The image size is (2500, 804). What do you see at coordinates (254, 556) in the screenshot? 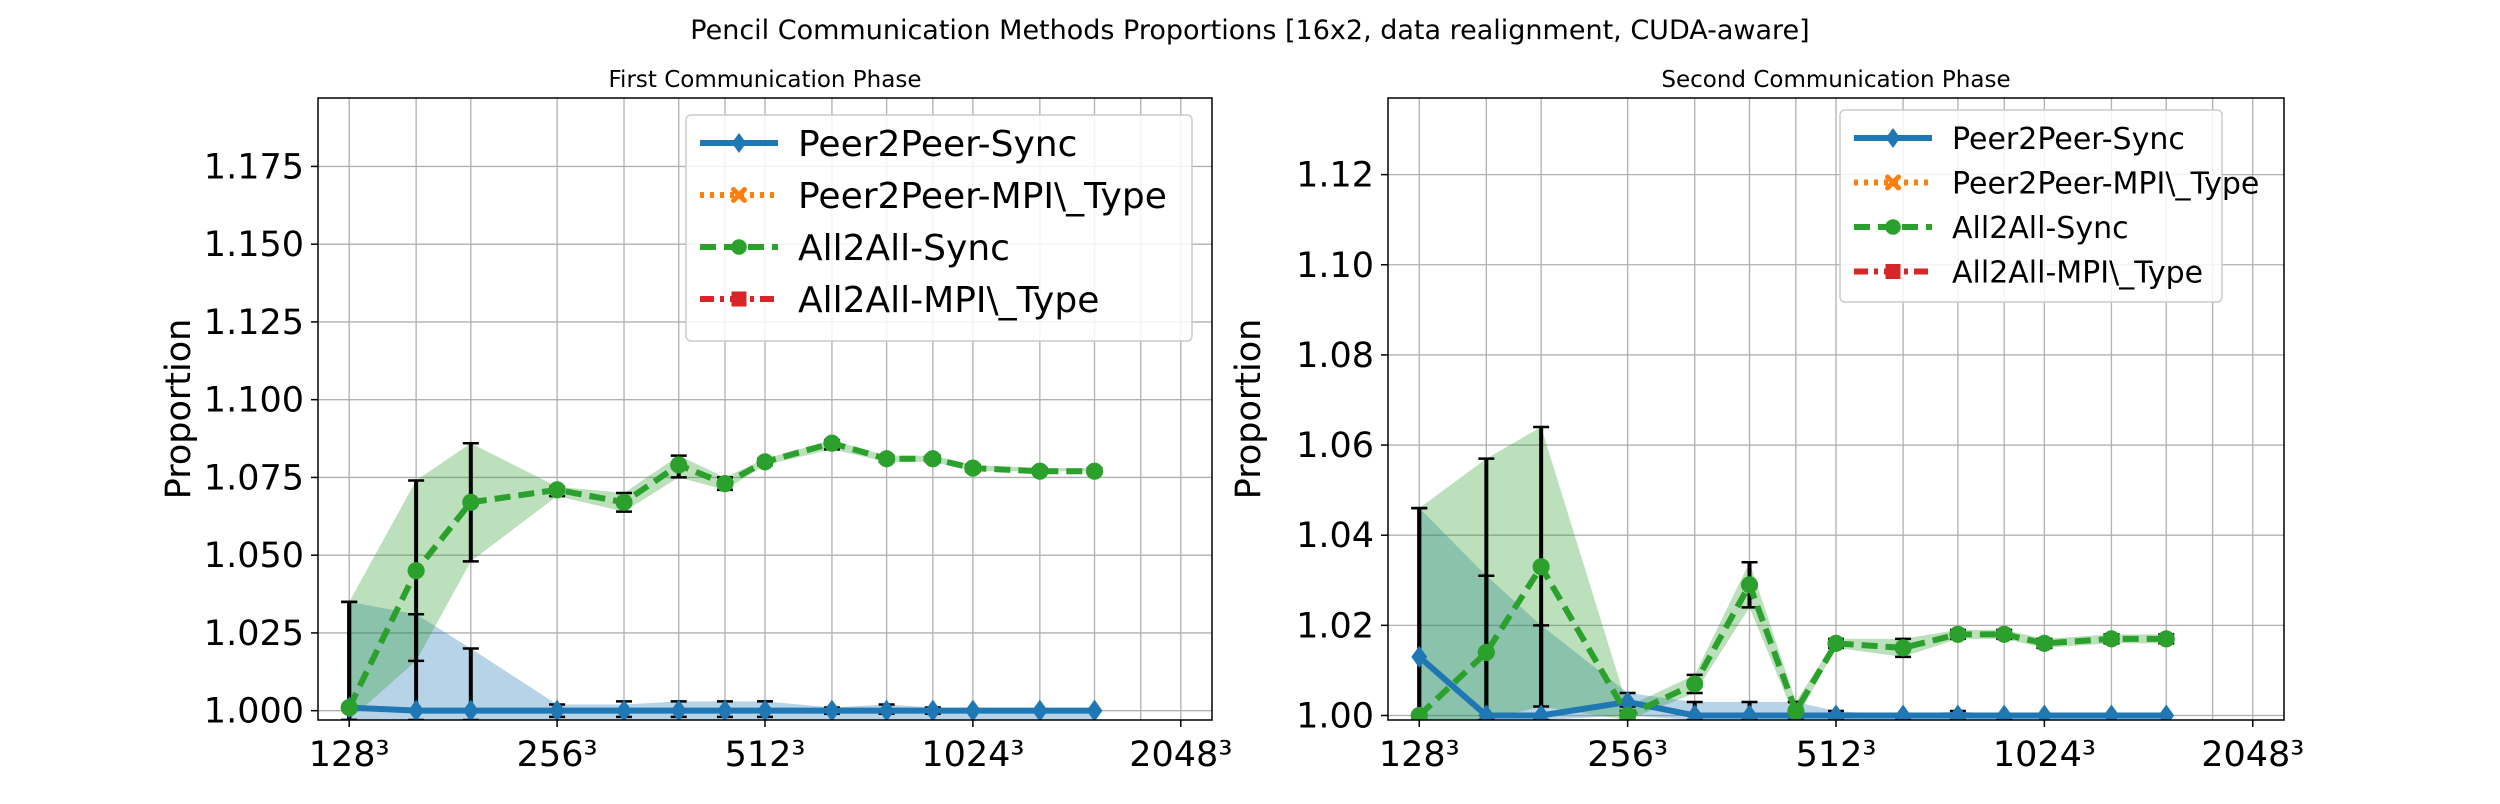
I see `y-tick-label: 1.050` at bounding box center [254, 556].